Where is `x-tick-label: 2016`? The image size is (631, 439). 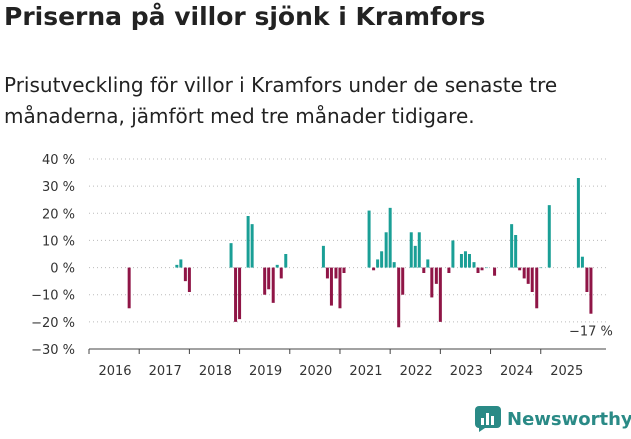 x-tick-label: 2016 is located at coordinates (114, 371).